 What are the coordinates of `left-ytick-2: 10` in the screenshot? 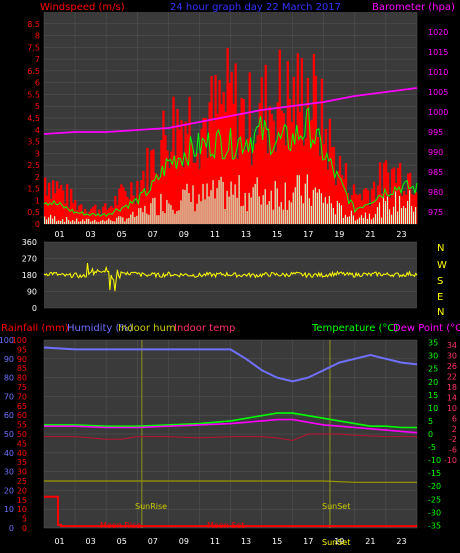 It's located at (22, 509).